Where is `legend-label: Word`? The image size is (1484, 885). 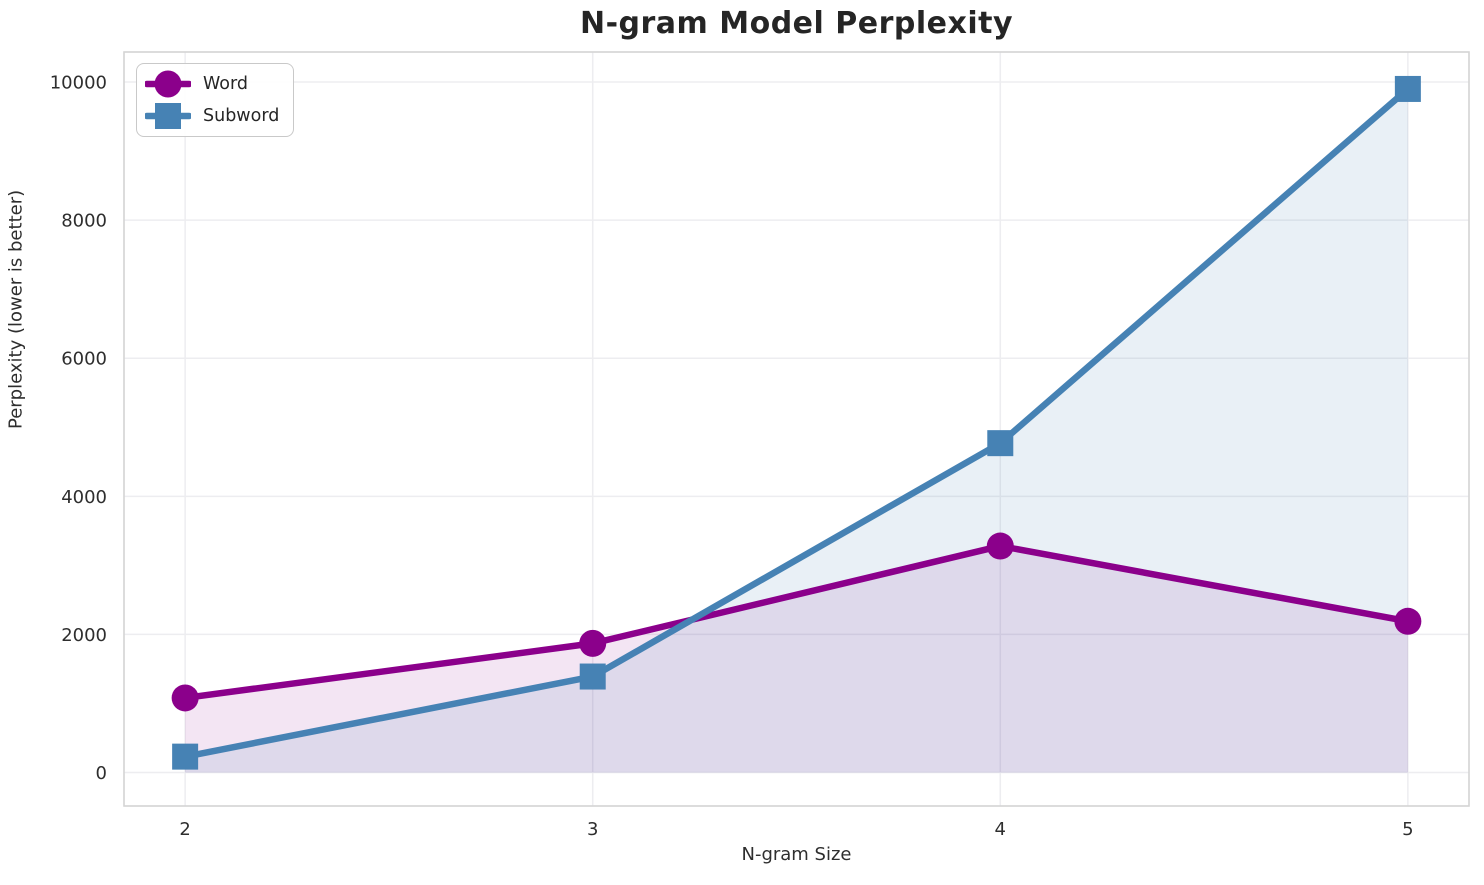 legend-label: Word is located at coordinates (225, 84).